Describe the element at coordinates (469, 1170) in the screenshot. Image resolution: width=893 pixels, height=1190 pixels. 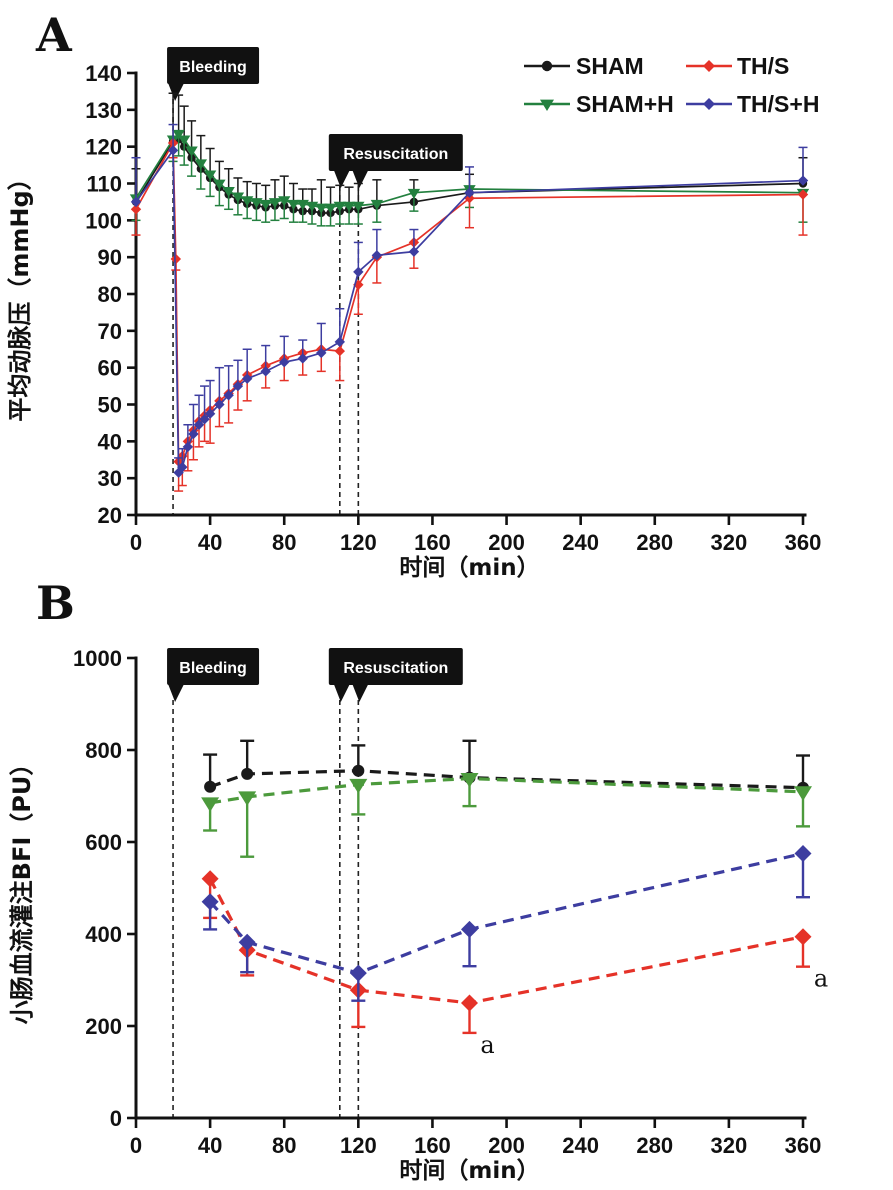
I see `x-axis-title: 时间（min）` at that location.